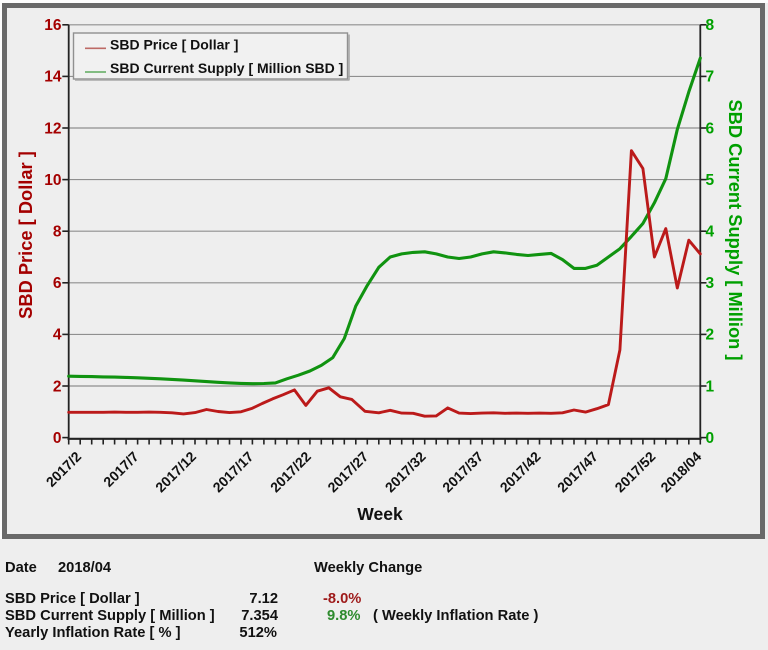  What do you see at coordinates (462, 471) in the screenshot?
I see `svg-text: 2017/37` at bounding box center [462, 471].